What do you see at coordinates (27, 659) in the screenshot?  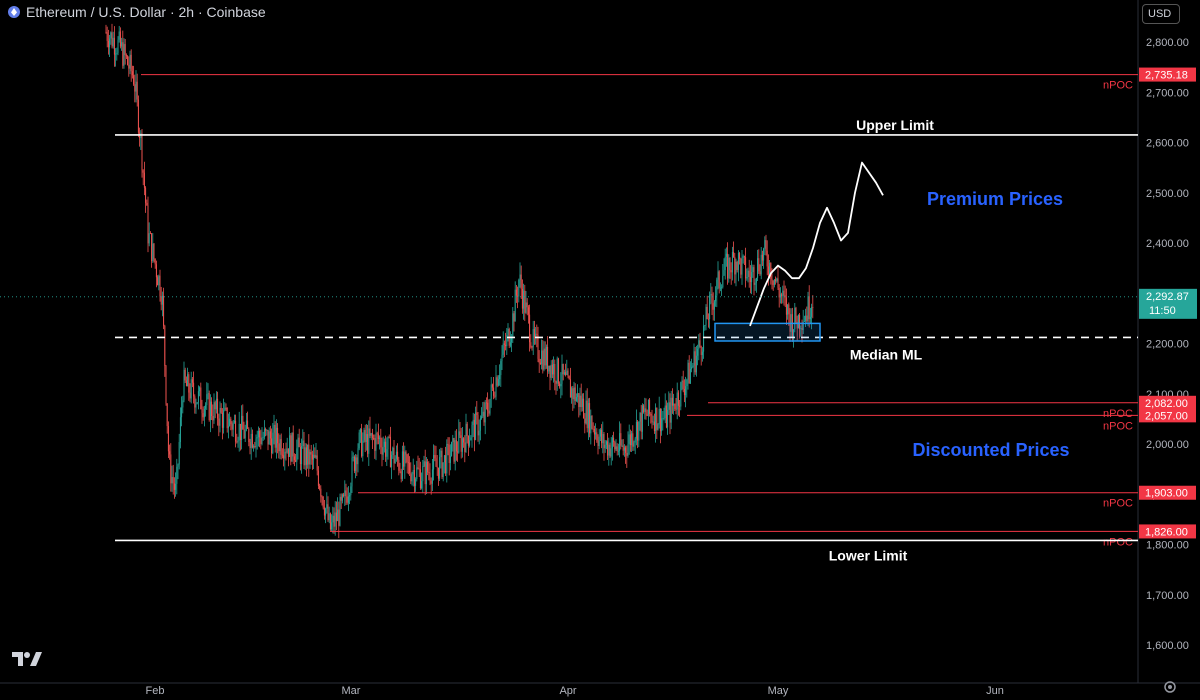 I see `tradingview-logo-icon` at bounding box center [27, 659].